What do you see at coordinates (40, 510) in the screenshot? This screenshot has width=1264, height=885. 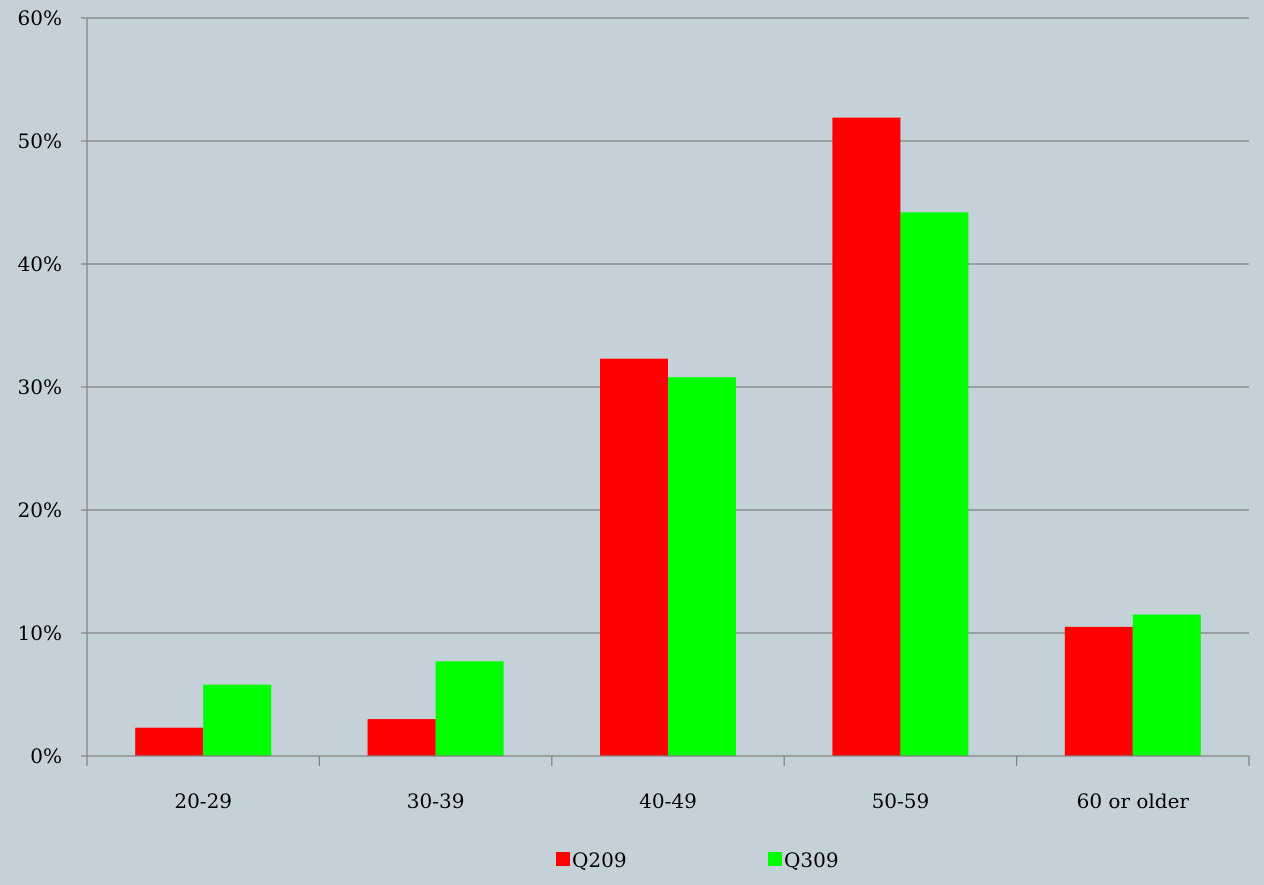 I see `y-tick-label: 20%` at bounding box center [40, 510].